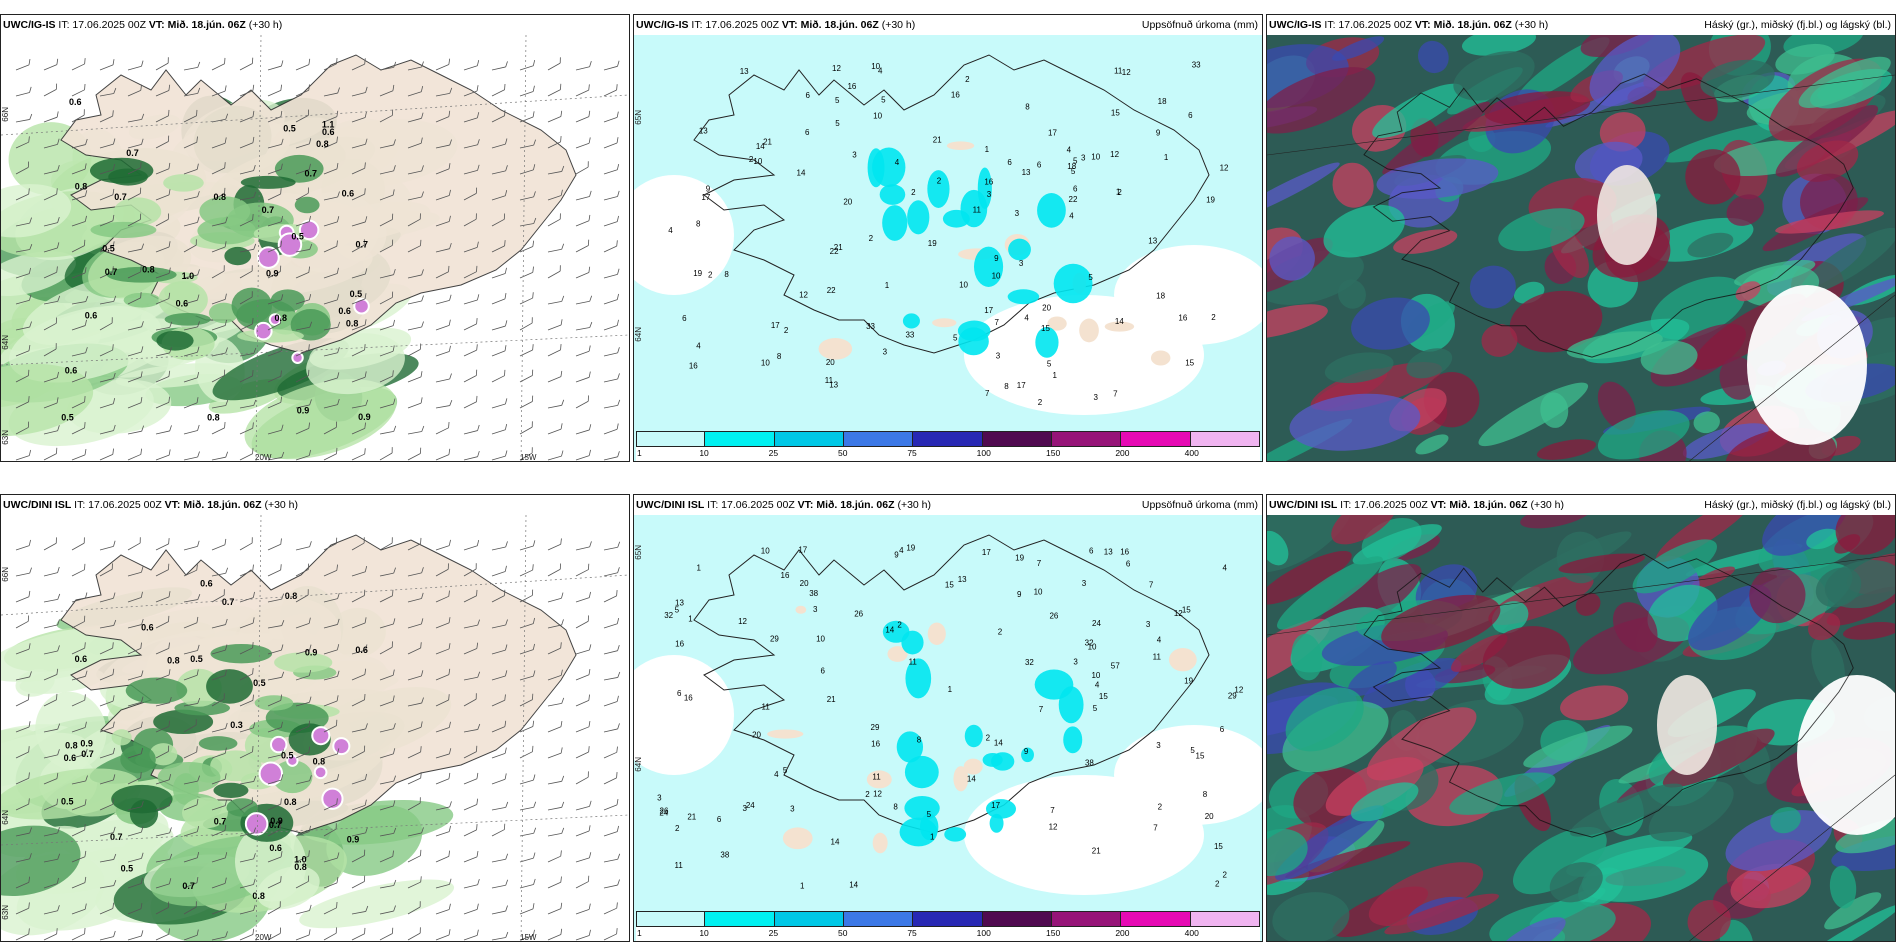  Describe the element at coordinates (961, 779) in the screenshot. I see `dry-patch` at that location.